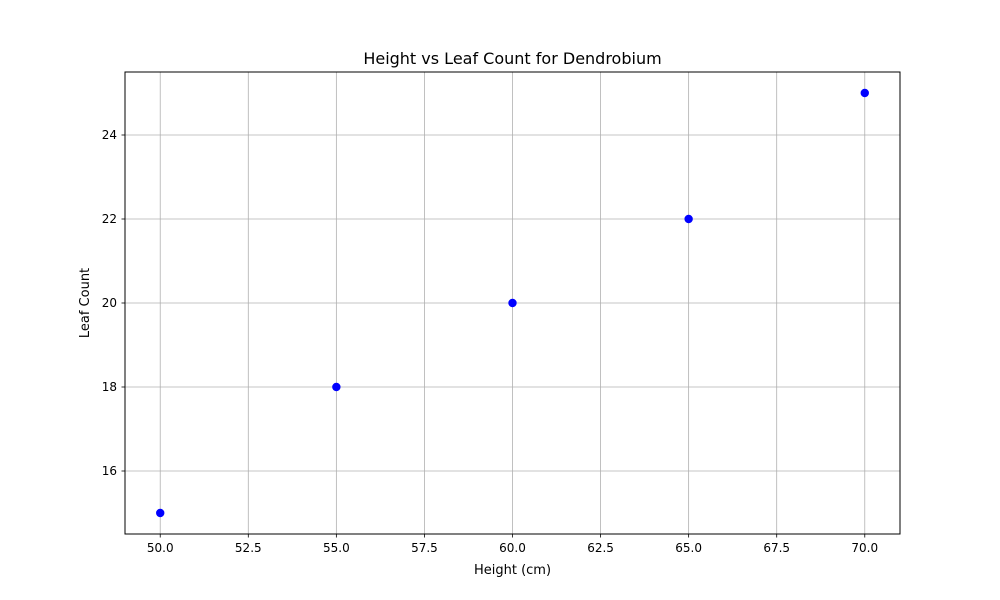 This screenshot has width=1000, height=600. I want to click on x-tick-label: 62.5, so click(600, 548).